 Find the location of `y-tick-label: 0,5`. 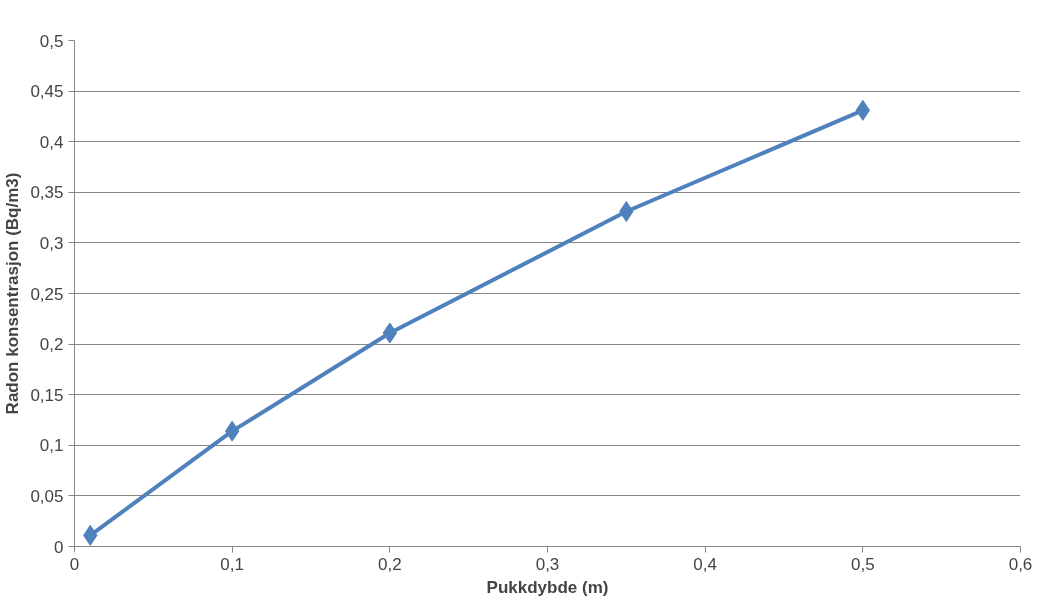

y-tick-label: 0,5 is located at coordinates (51, 41).